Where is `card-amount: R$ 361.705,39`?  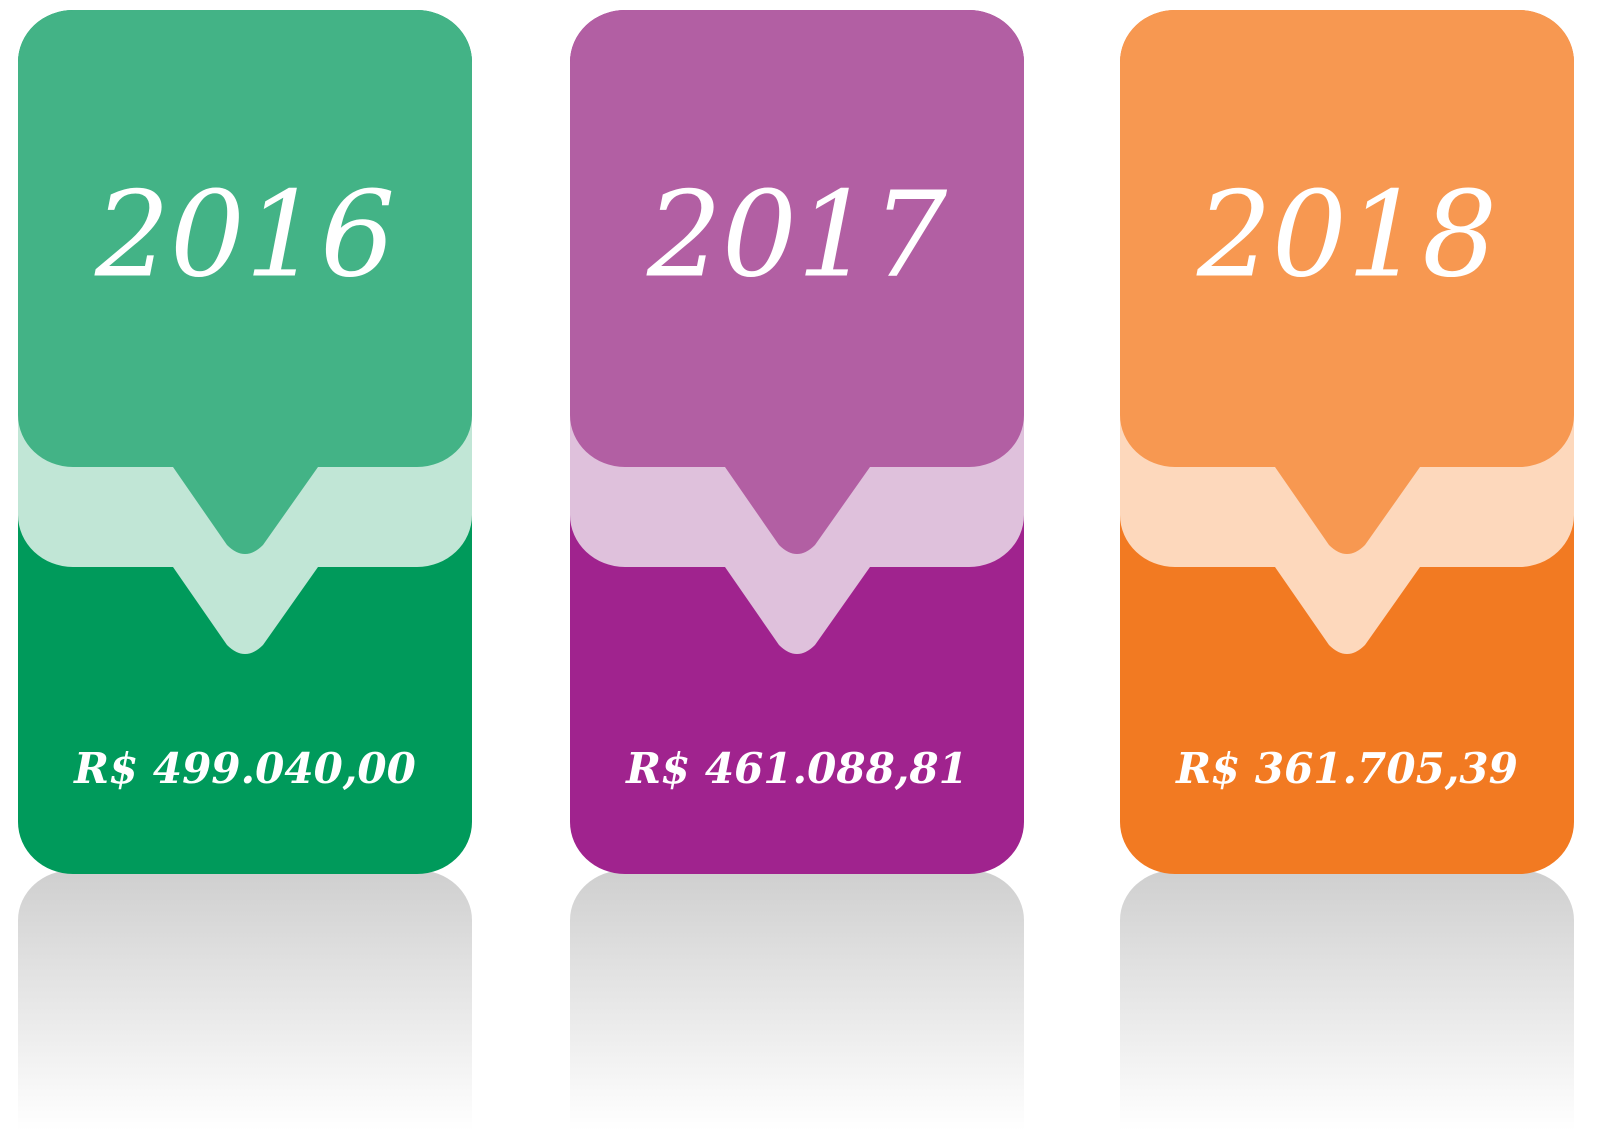 card-amount: R$ 361.705,39 is located at coordinates (1346, 768).